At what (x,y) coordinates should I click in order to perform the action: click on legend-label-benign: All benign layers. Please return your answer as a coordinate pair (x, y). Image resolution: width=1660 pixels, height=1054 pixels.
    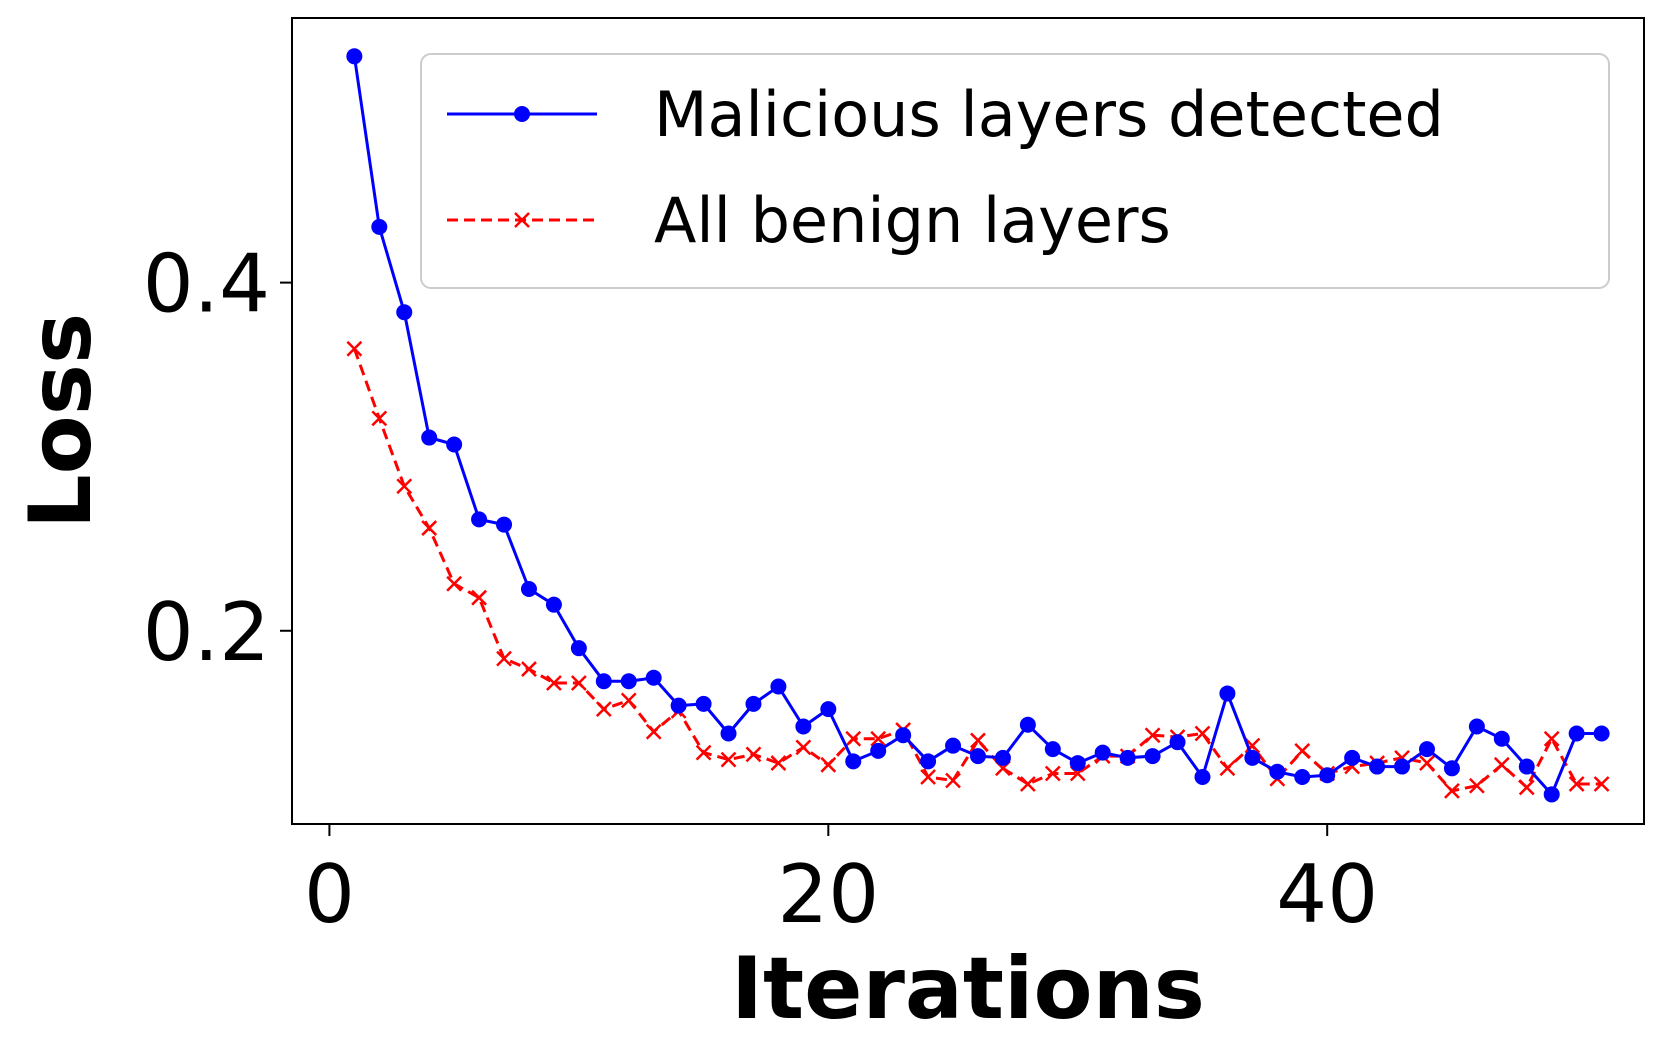
    Looking at the image, I should click on (912, 220).